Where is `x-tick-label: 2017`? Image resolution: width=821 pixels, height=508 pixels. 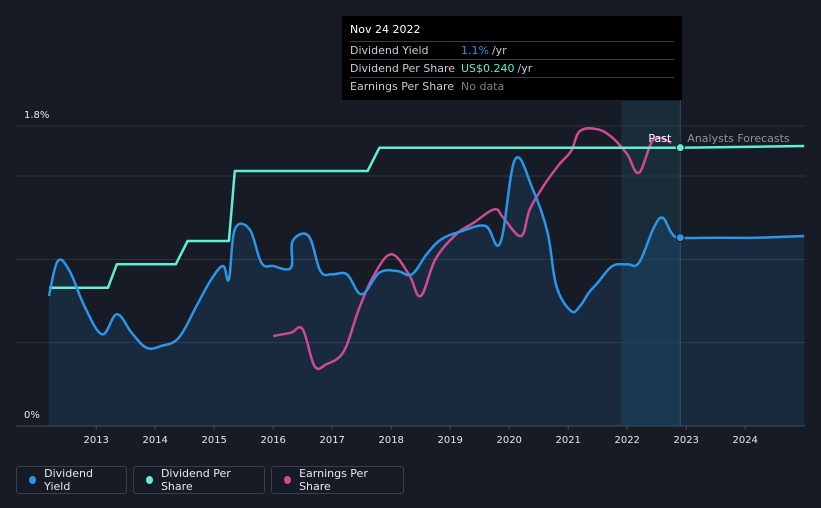
x-tick-label: 2017 is located at coordinates (331, 440).